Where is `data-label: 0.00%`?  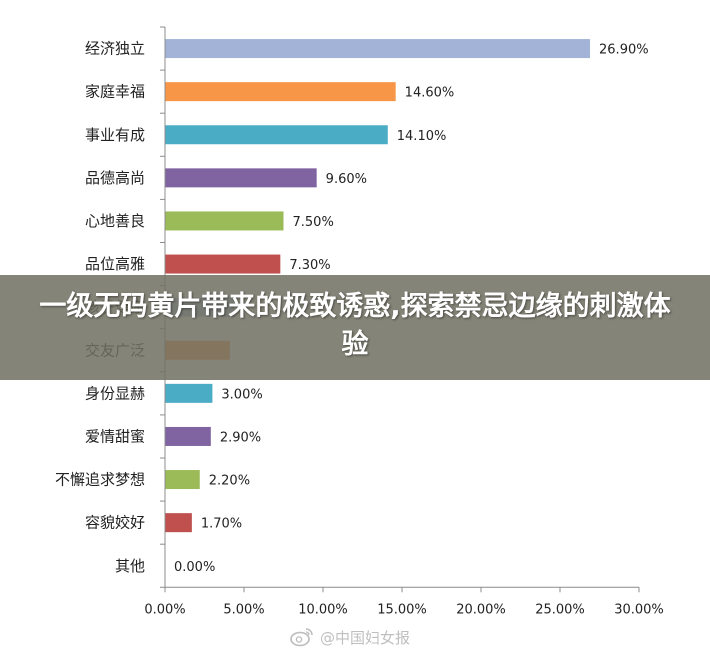
data-label: 0.00% is located at coordinates (194, 567).